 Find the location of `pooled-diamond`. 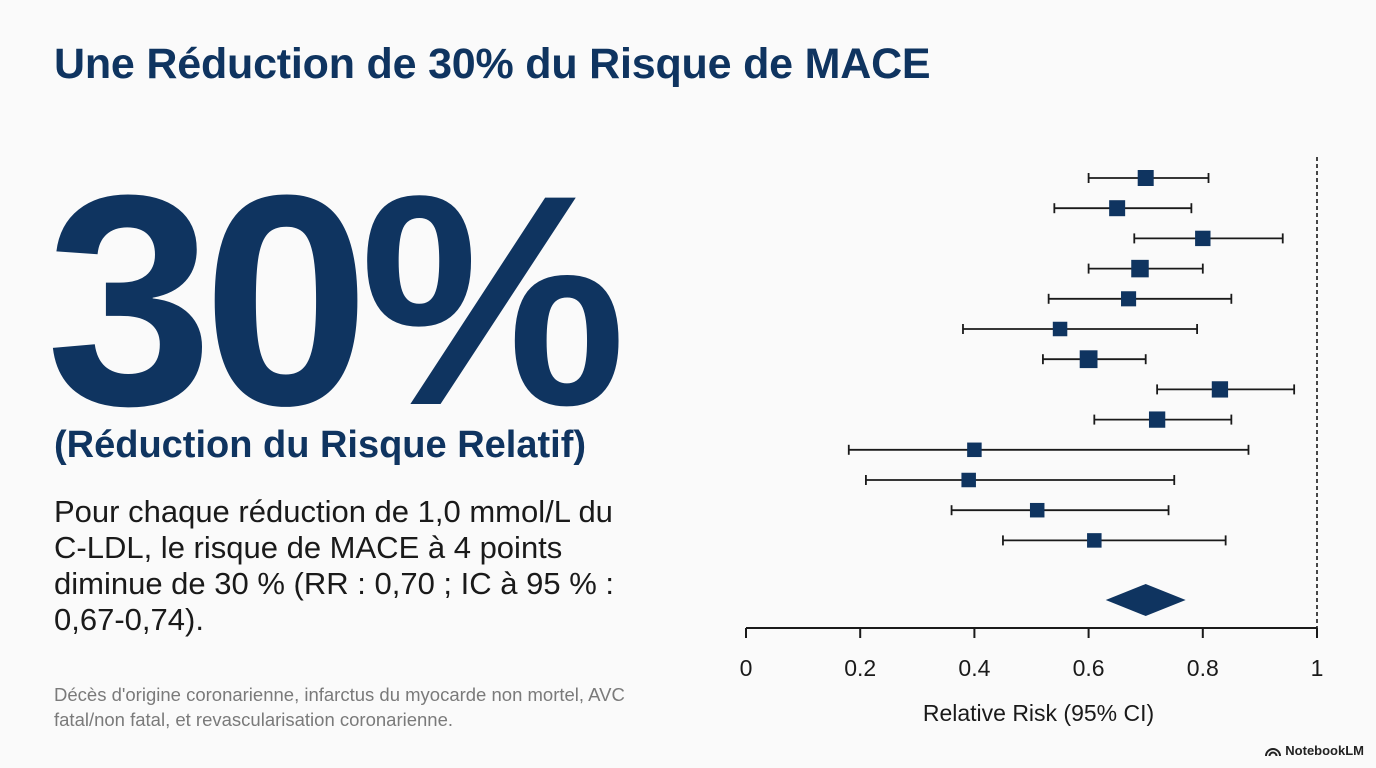

pooled-diamond is located at coordinates (1145, 600).